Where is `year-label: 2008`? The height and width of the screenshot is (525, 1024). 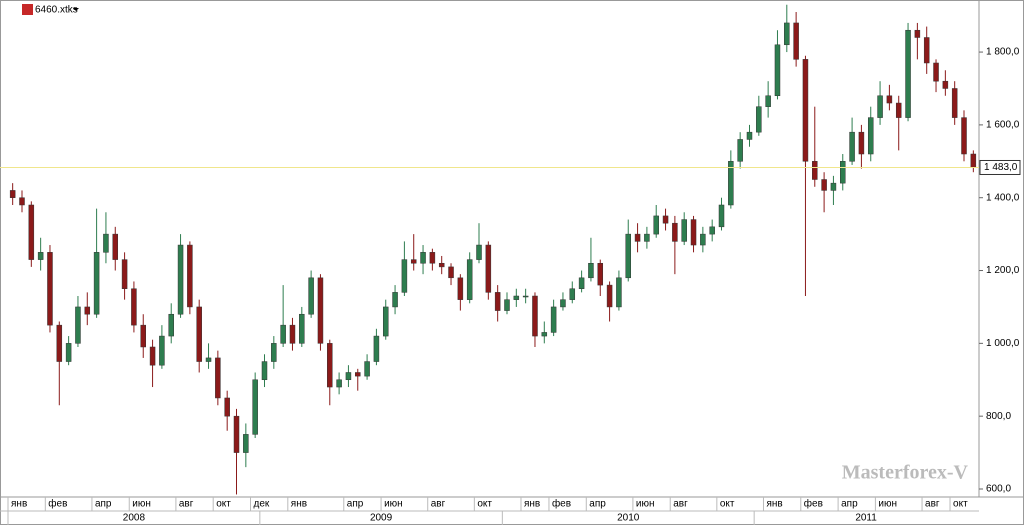 year-label: 2008 is located at coordinates (134, 518).